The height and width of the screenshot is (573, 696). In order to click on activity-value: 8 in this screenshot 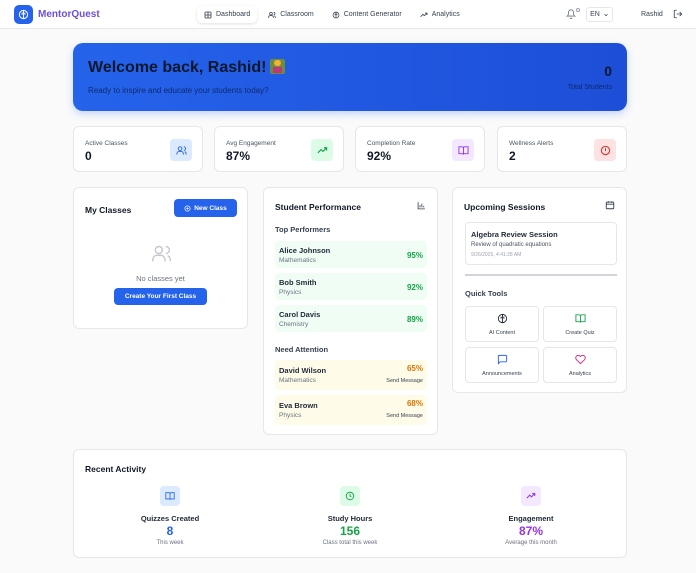, I will do `click(170, 531)`.